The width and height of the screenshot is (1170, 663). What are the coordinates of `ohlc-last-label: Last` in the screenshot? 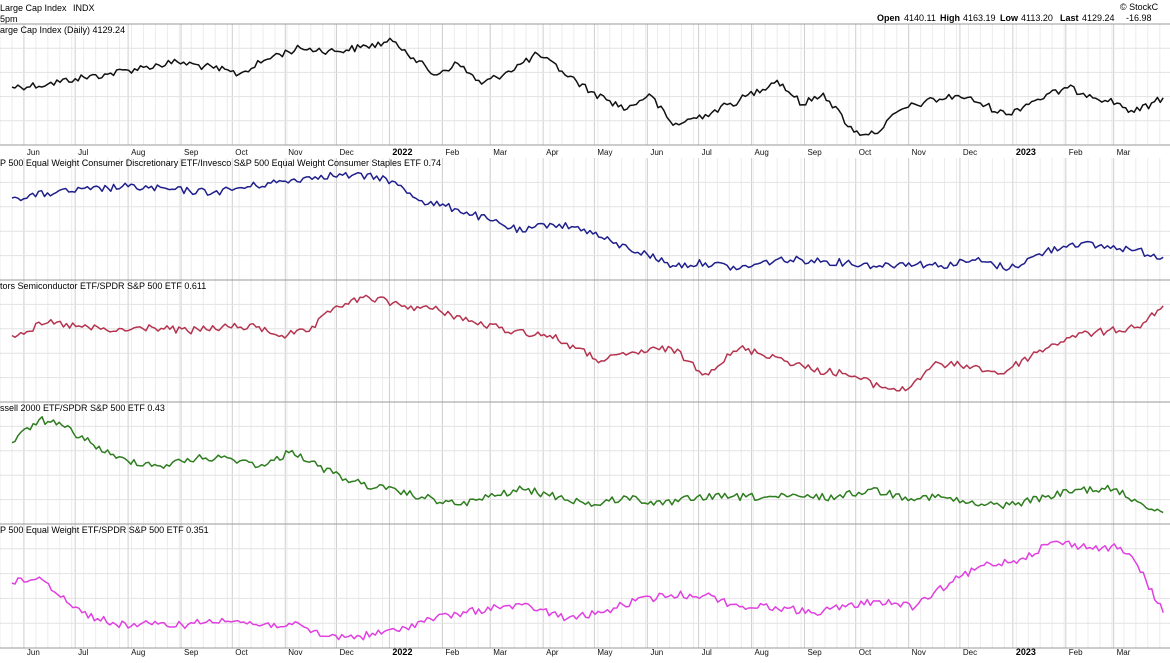 It's located at (1069, 18).